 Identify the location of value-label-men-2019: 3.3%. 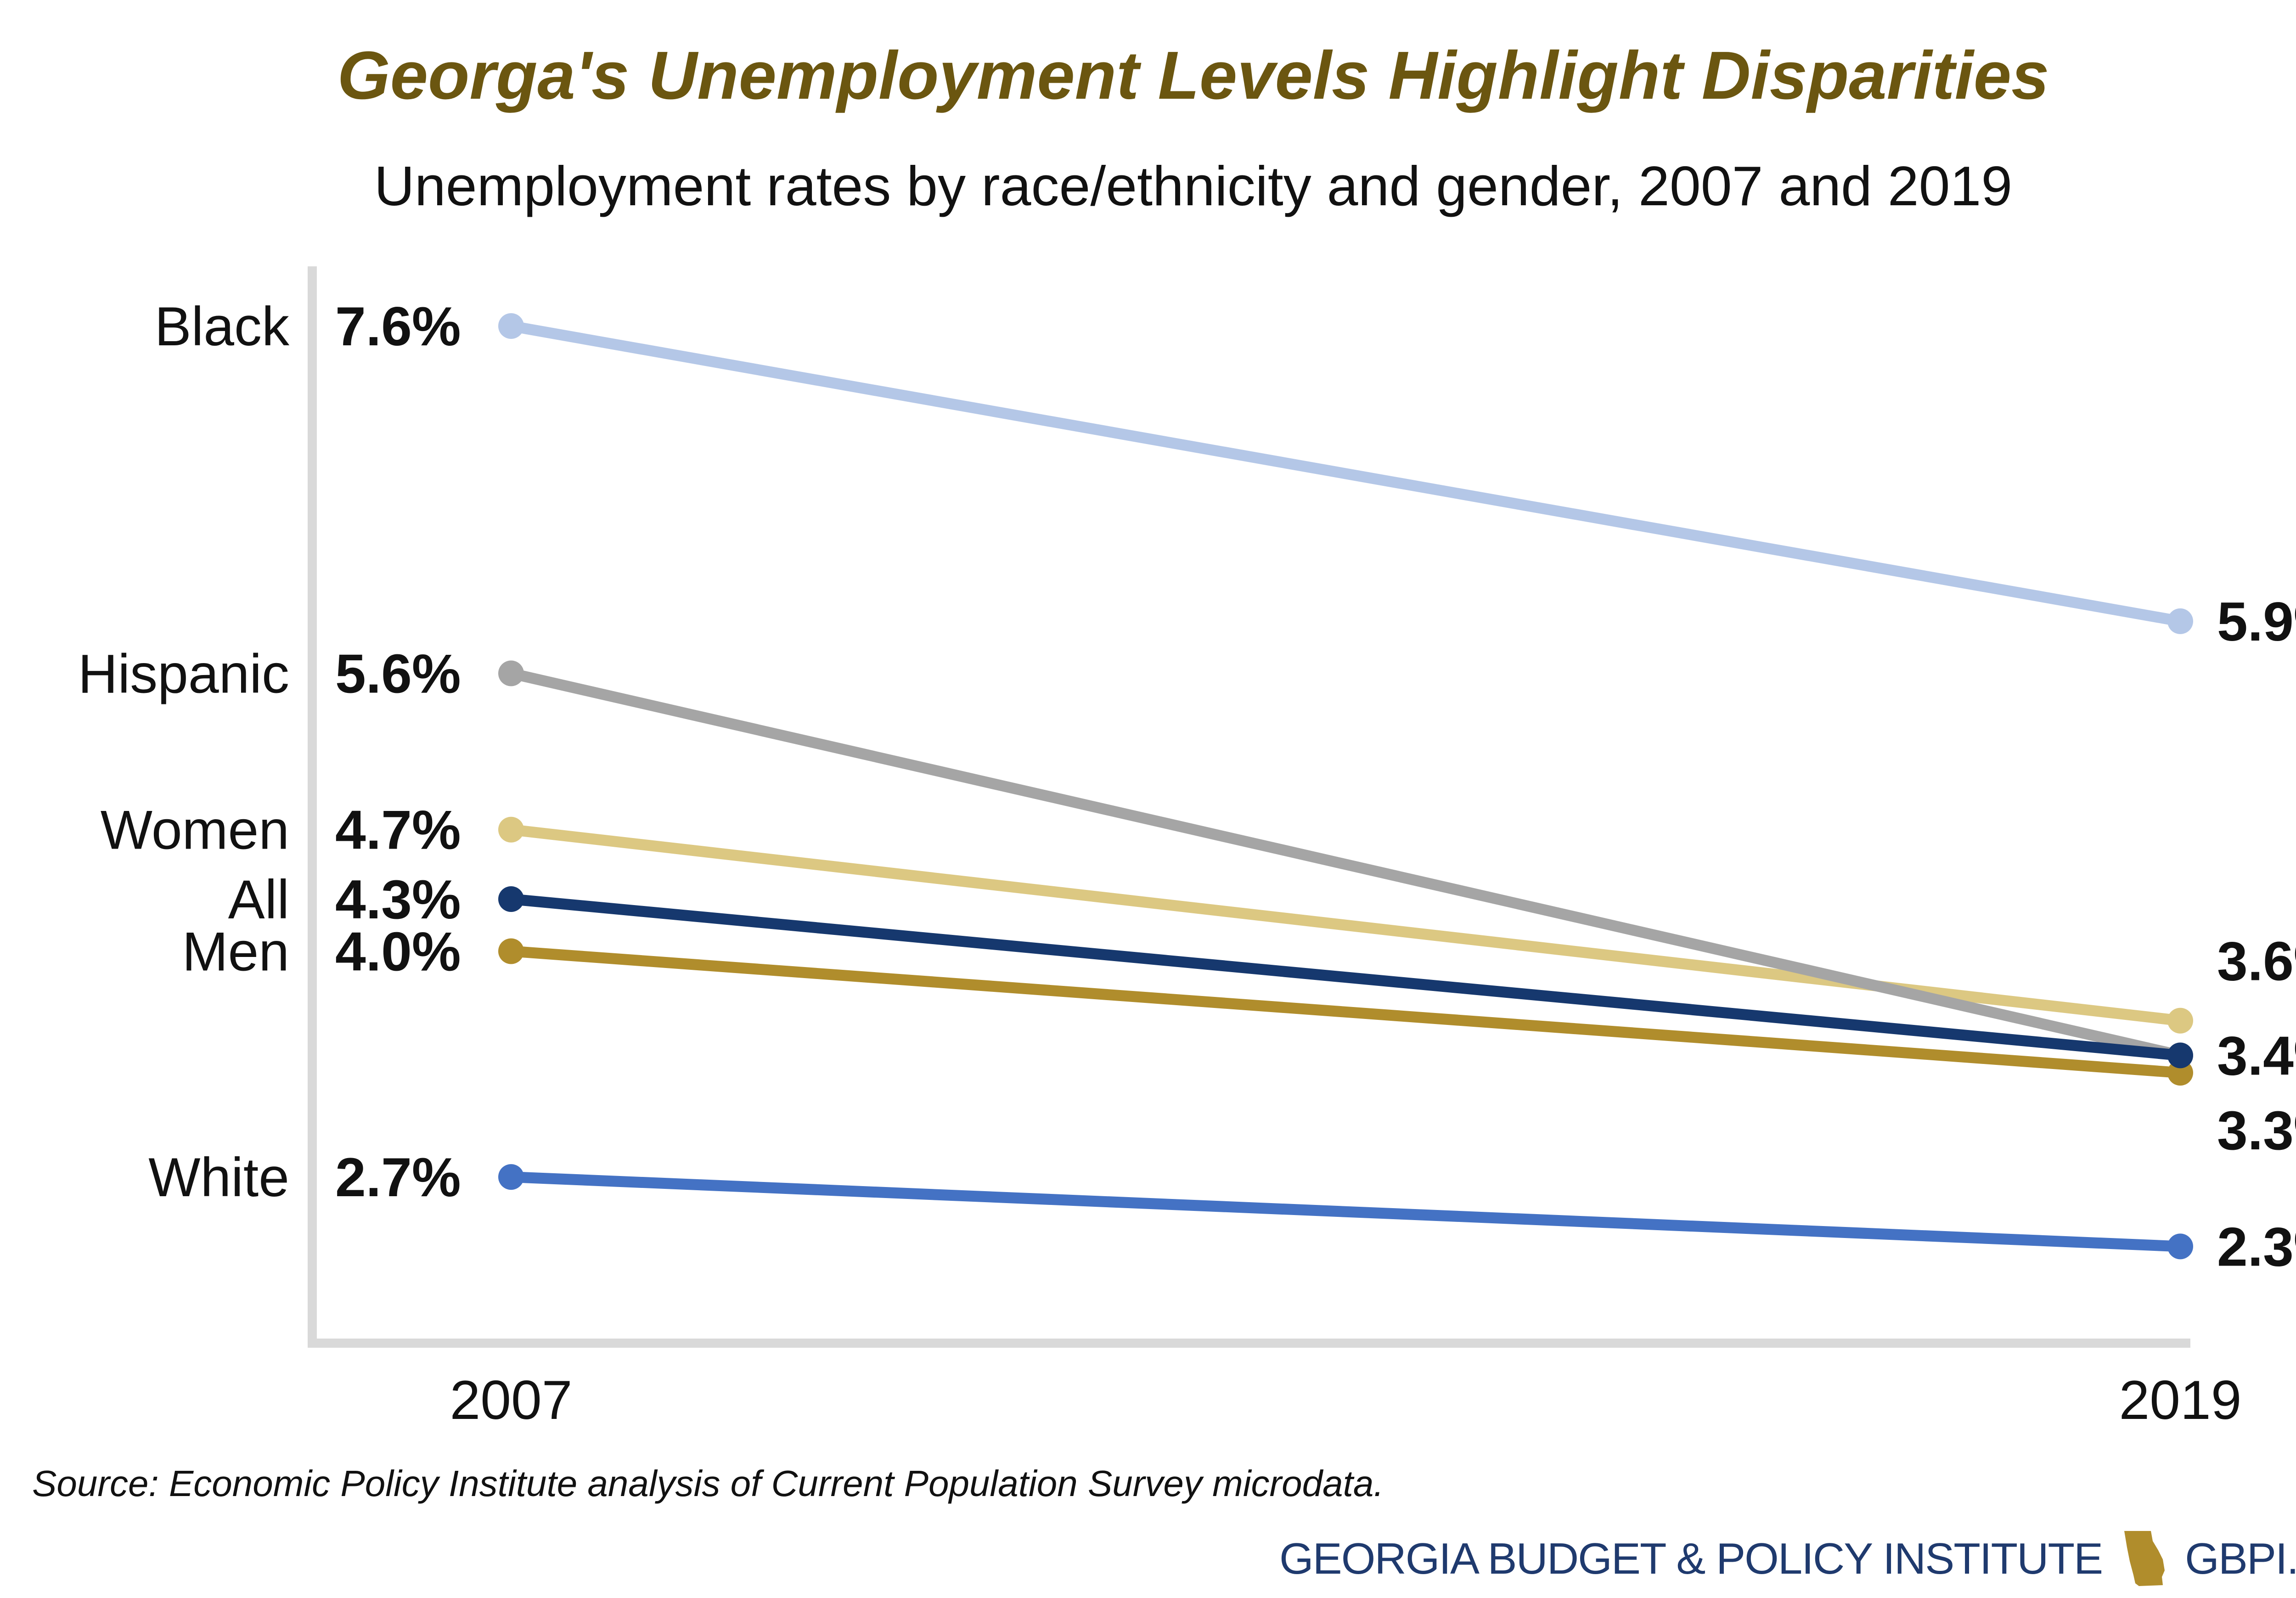
(2256, 1130).